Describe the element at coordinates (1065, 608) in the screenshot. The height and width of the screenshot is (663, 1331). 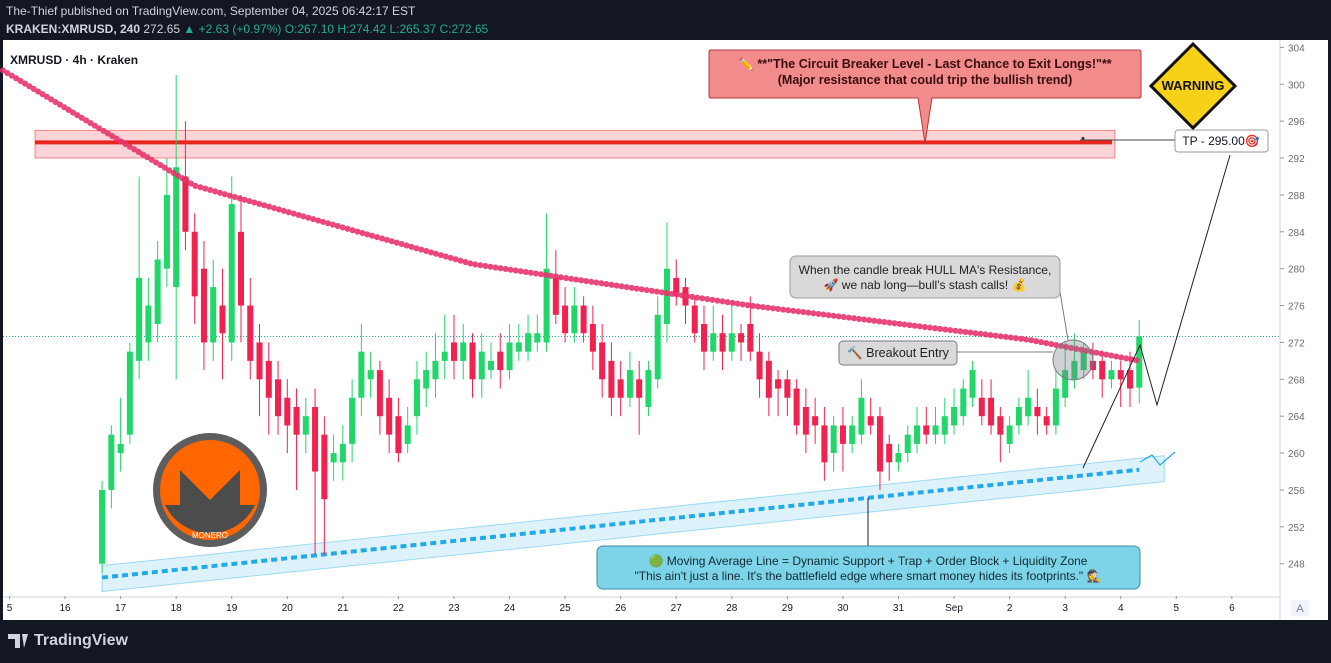
I see `x-tick-label: 3` at that location.